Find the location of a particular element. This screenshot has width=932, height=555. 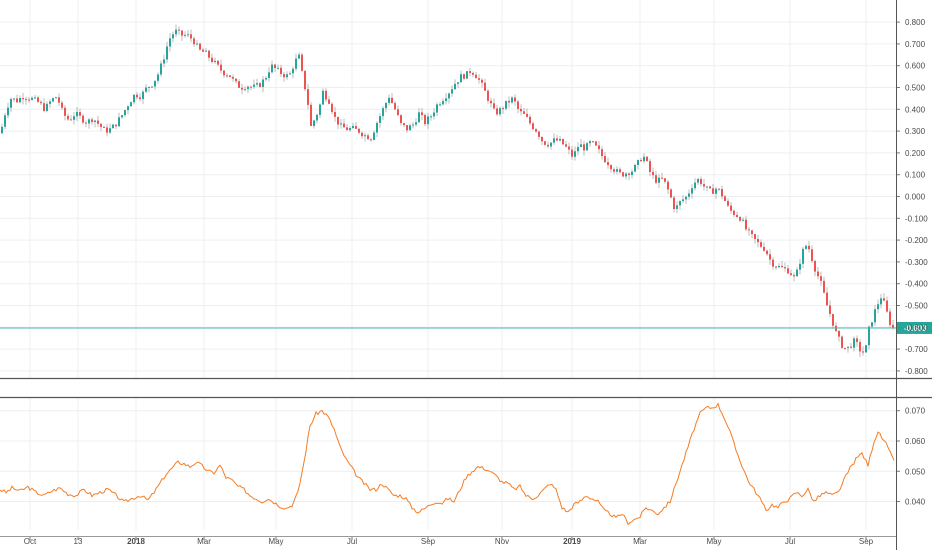

y-tick-label: -0.300 is located at coordinates (916, 262).